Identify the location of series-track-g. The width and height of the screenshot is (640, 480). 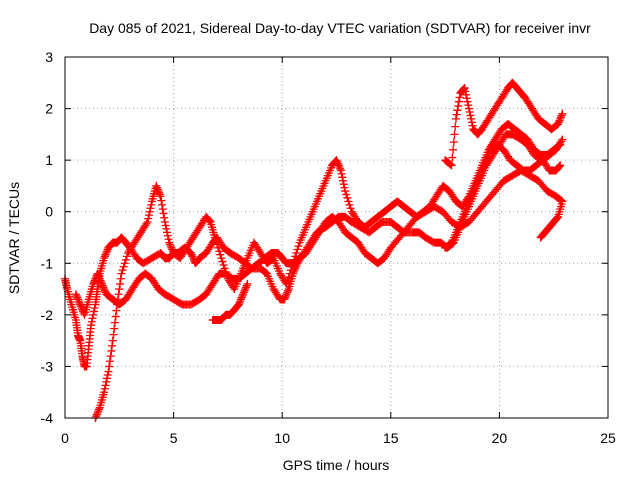
(504, 193).